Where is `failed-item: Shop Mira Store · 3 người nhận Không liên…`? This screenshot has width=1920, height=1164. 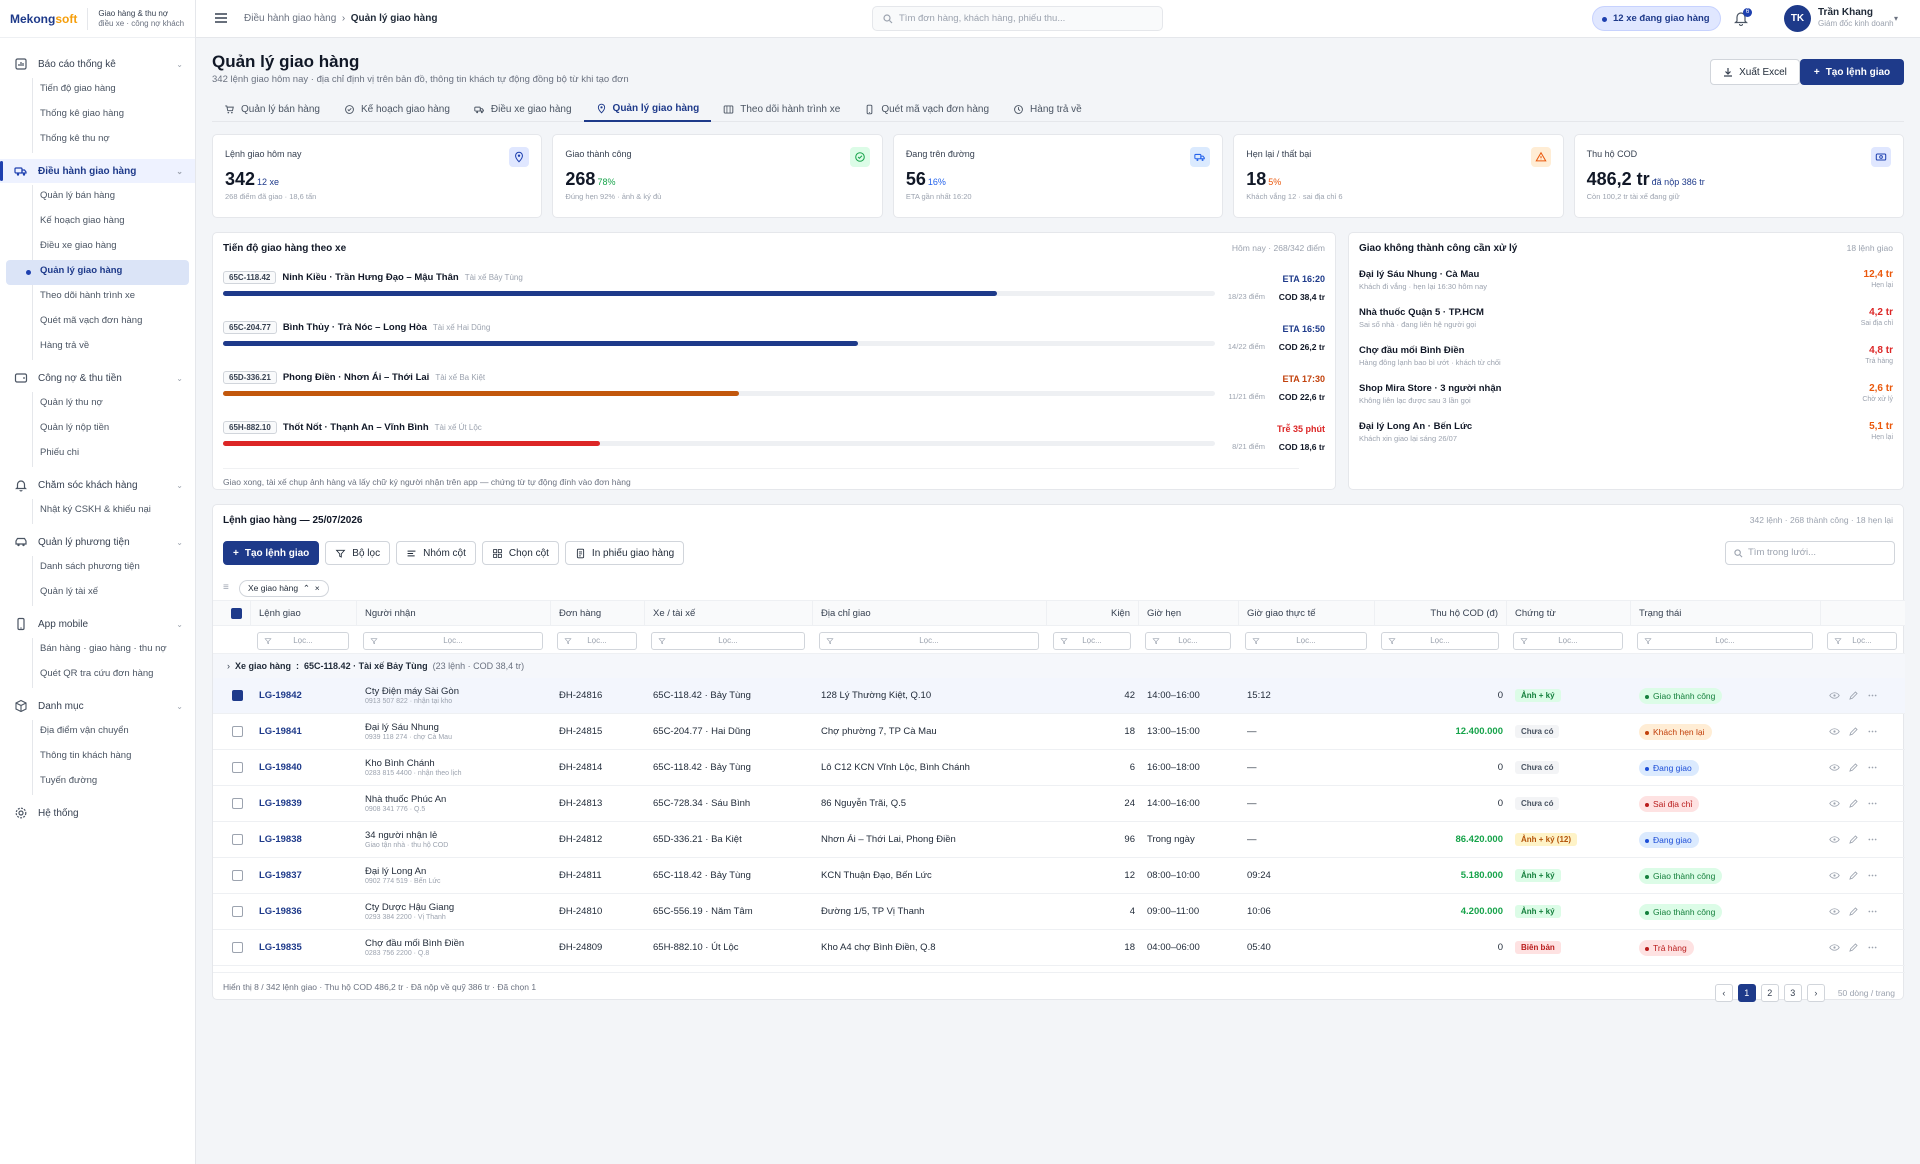 failed-item: Shop Mira Store · 3 người nhận Không liên… is located at coordinates (1626, 402).